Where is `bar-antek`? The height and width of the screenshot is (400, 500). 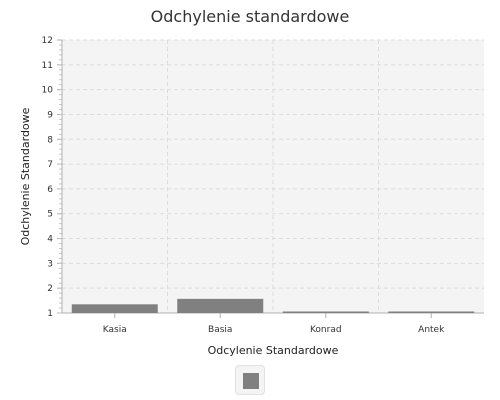
bar-antek is located at coordinates (431, 312).